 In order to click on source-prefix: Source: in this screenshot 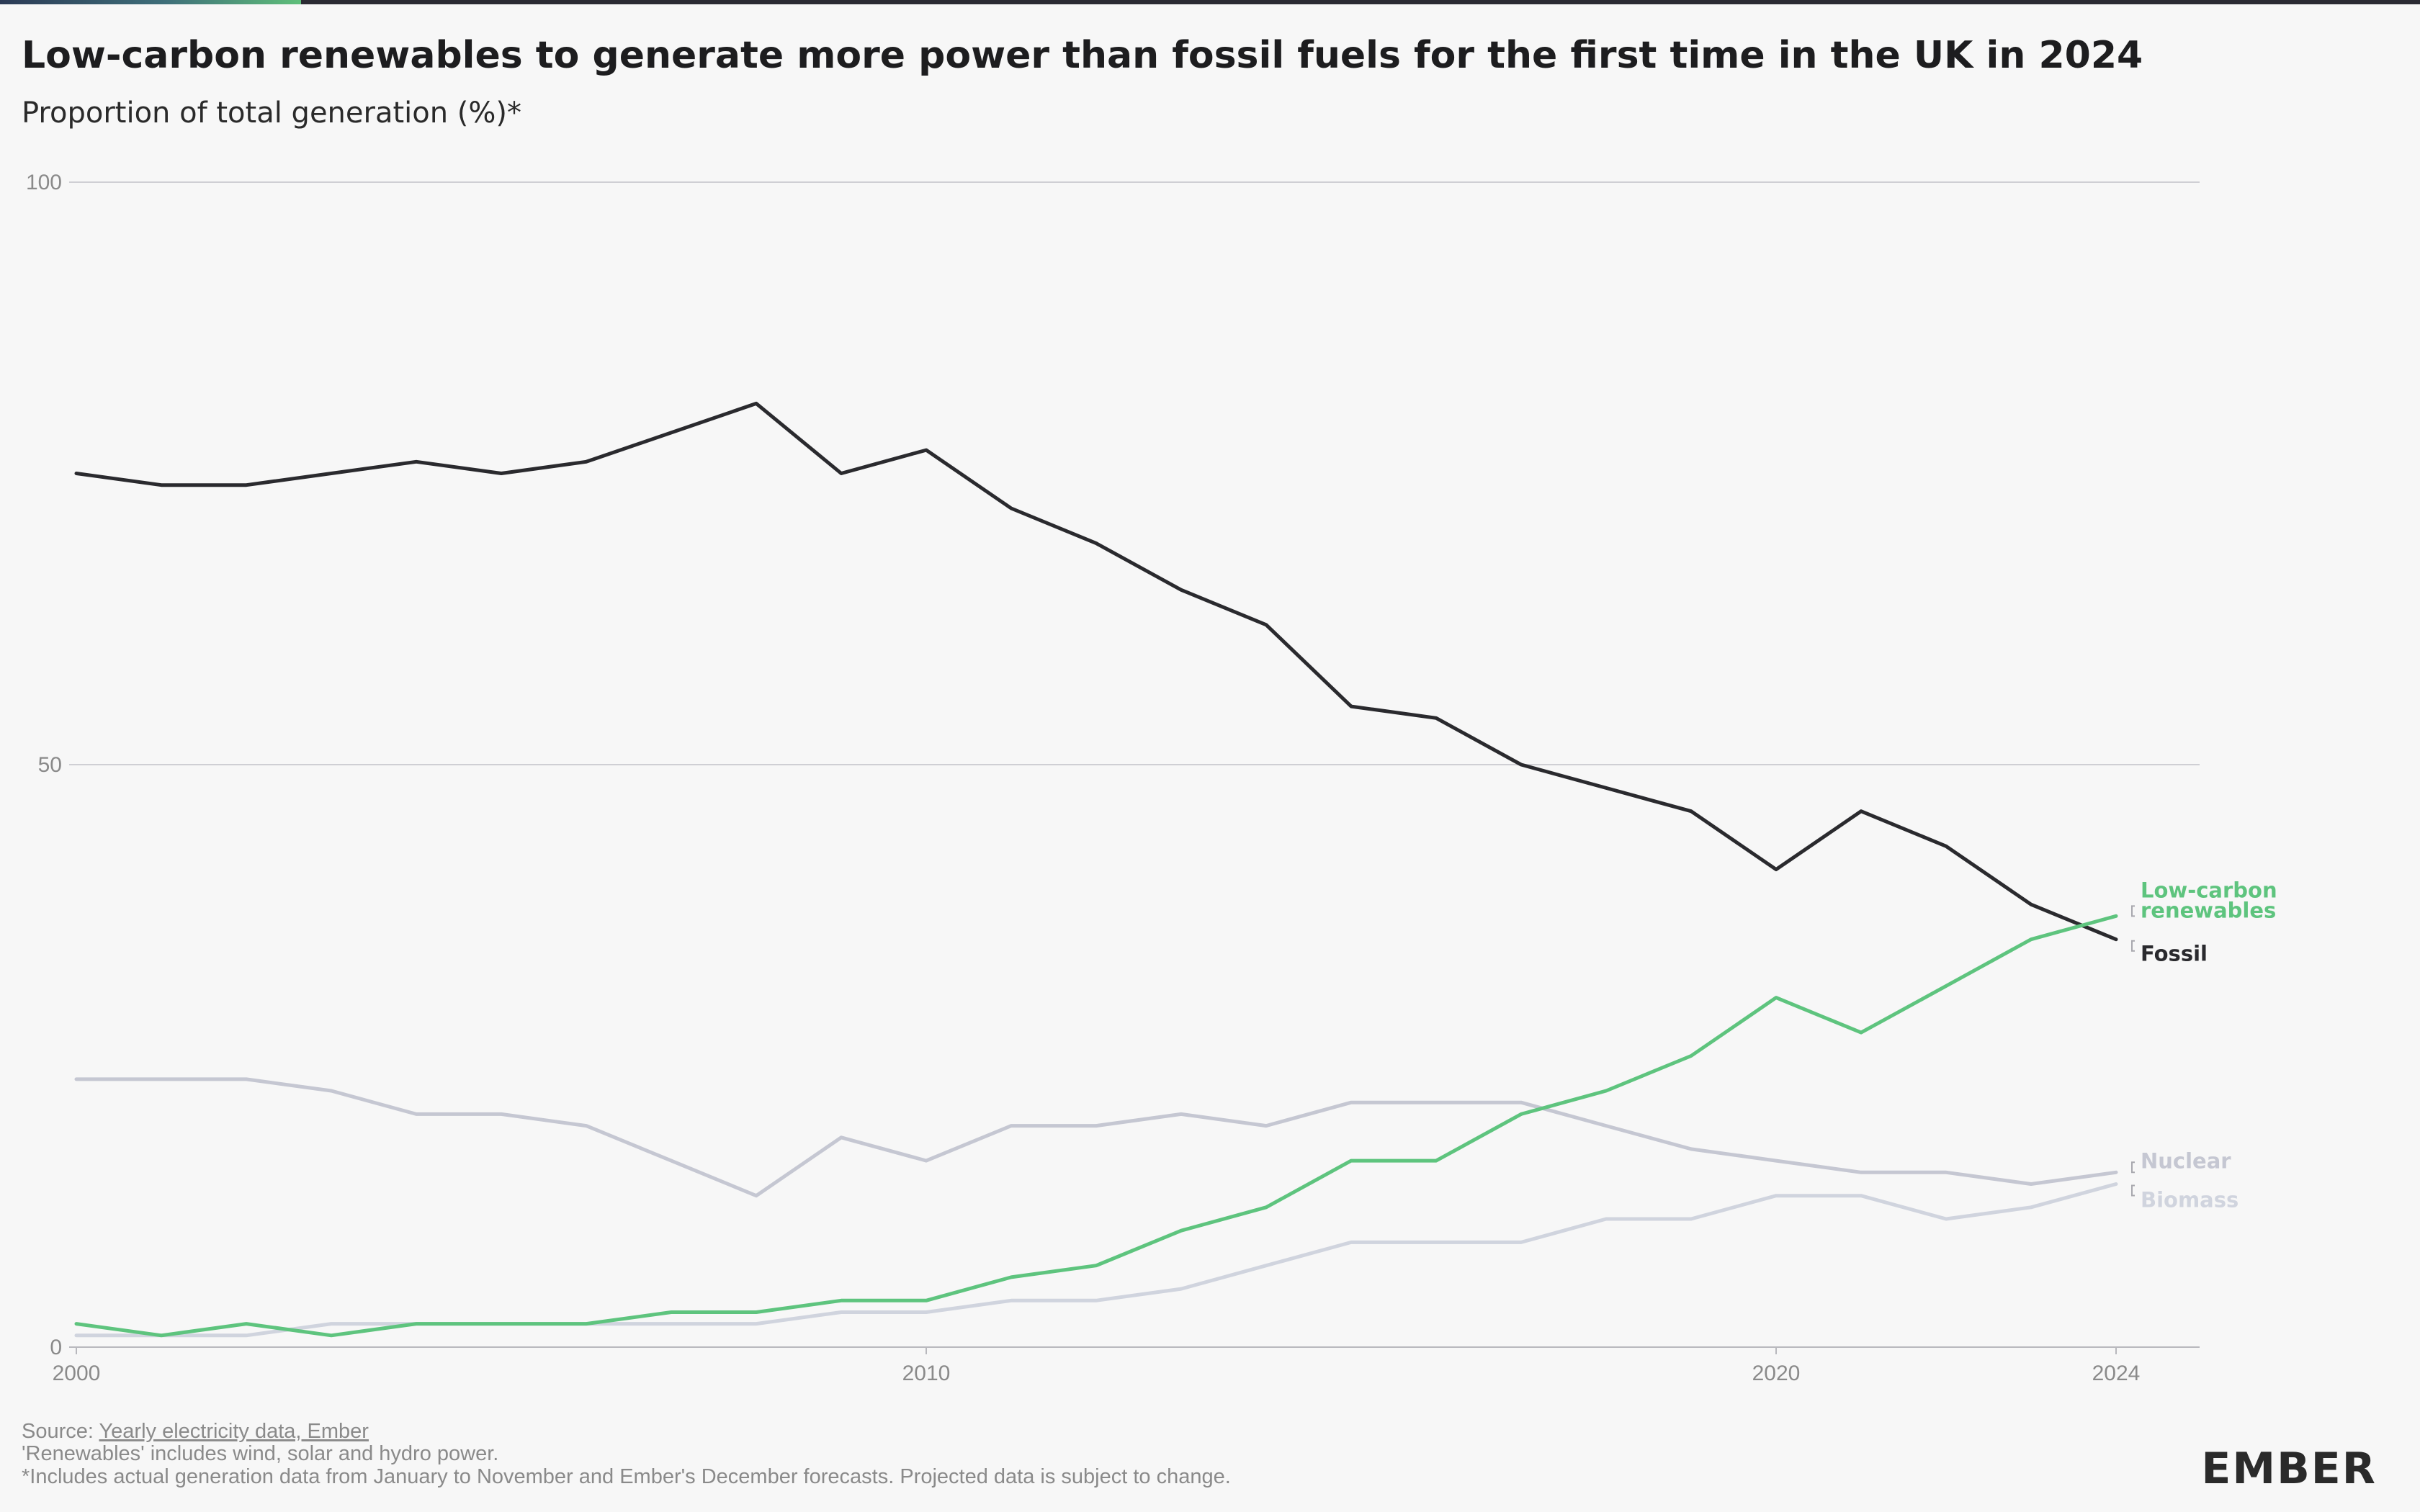, I will do `click(60, 1431)`.